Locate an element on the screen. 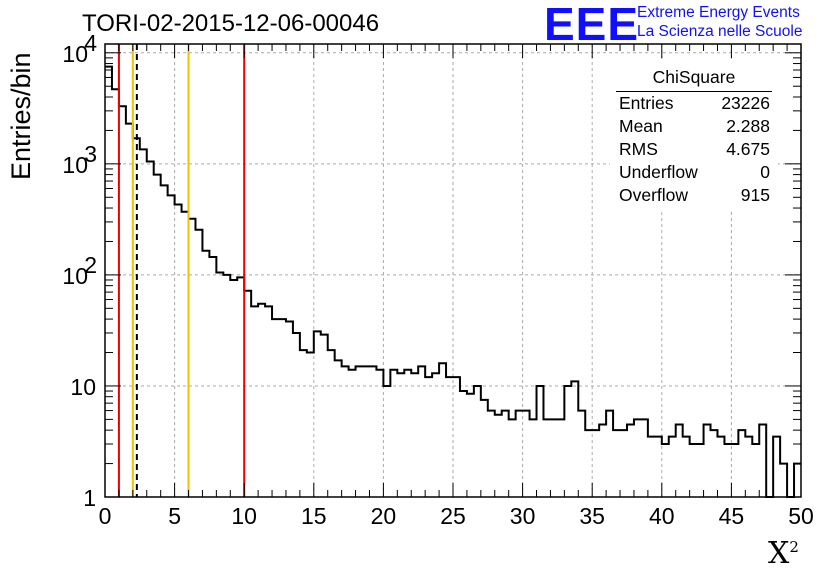 The width and height of the screenshot is (836, 572). x-tick-label: 40 is located at coordinates (662, 516).